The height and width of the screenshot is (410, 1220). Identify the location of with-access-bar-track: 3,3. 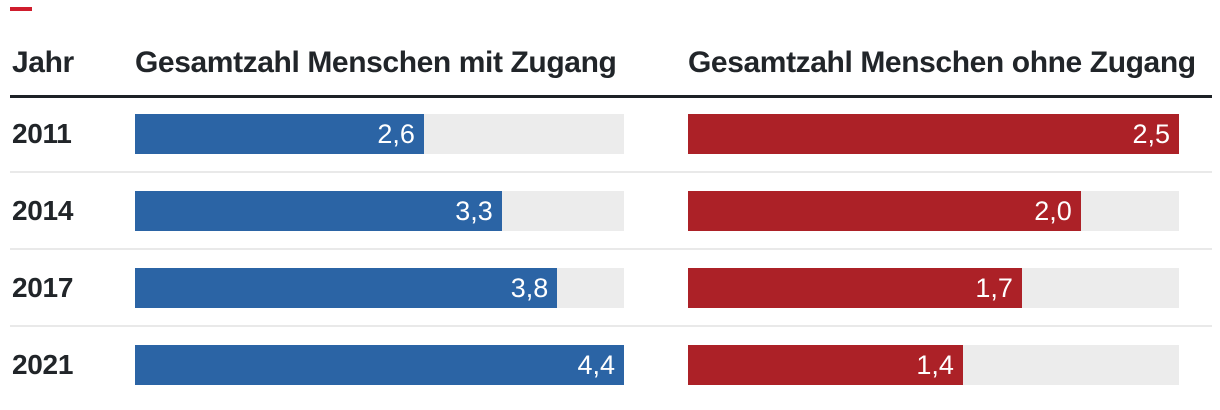
(379, 211).